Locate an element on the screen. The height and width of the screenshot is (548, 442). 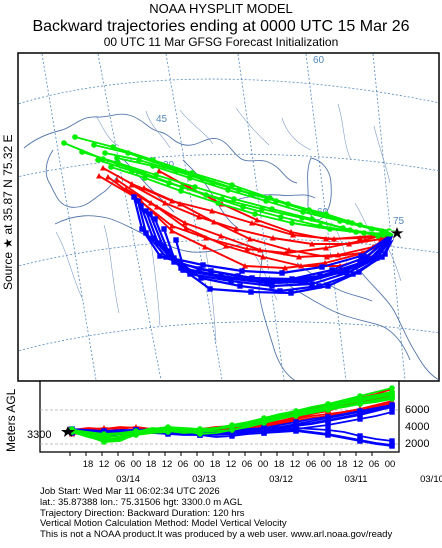
star-icon is located at coordinates (68, 431).